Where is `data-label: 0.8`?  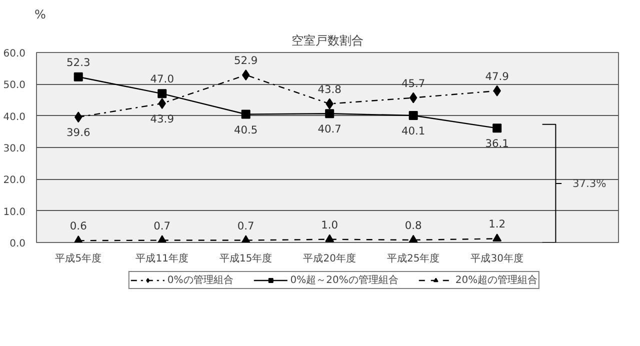 data-label: 0.8 is located at coordinates (413, 225).